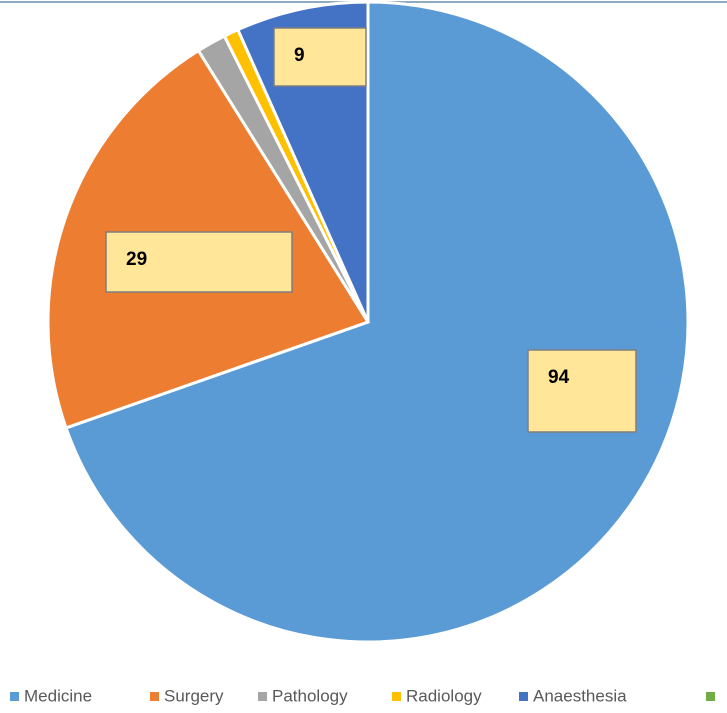 The width and height of the screenshot is (727, 713). What do you see at coordinates (444, 695) in the screenshot?
I see `legend-label: Radiology` at bounding box center [444, 695].